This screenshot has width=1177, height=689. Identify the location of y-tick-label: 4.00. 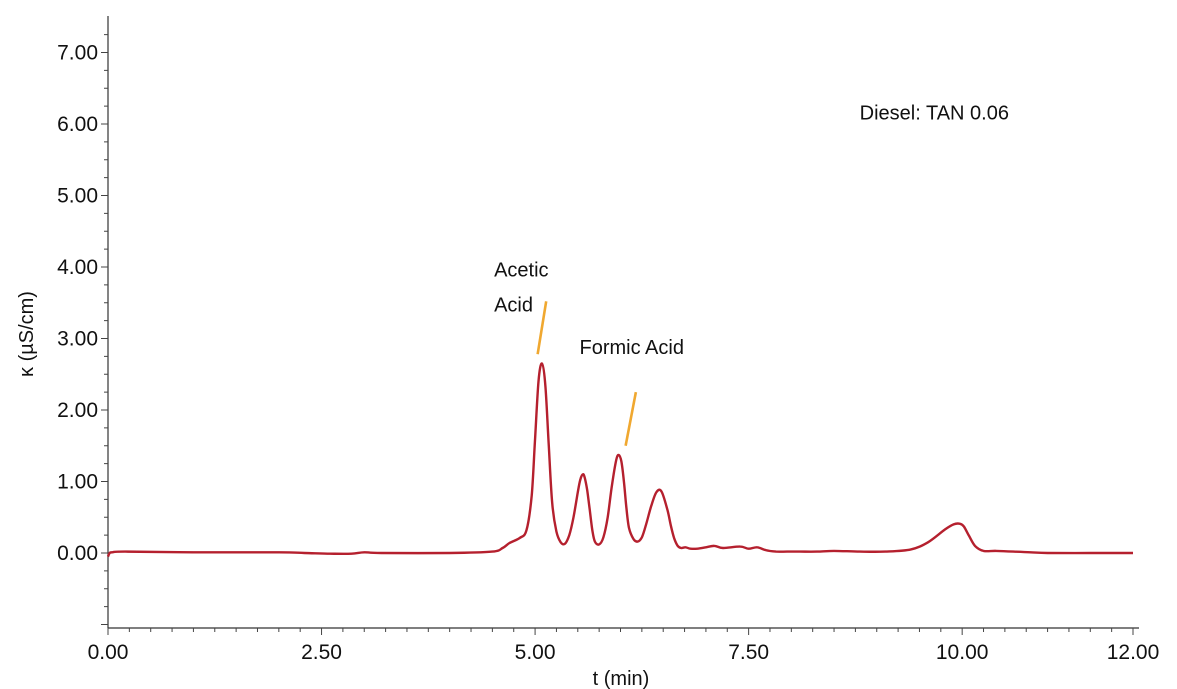
(77, 267).